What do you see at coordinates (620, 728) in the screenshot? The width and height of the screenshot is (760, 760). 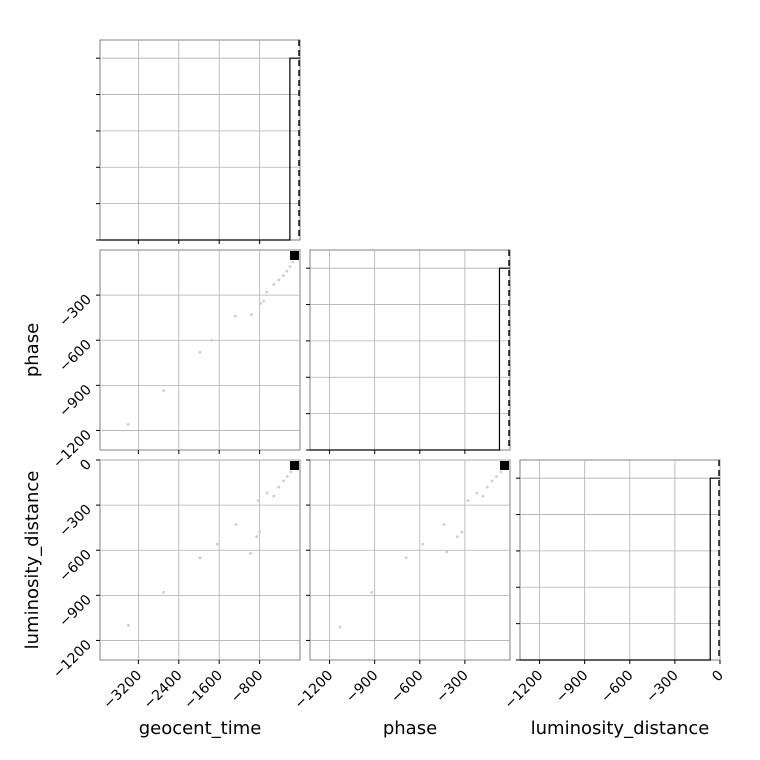 I see `x-axis-label-luminosity-distance: luminosity_distance` at bounding box center [620, 728].